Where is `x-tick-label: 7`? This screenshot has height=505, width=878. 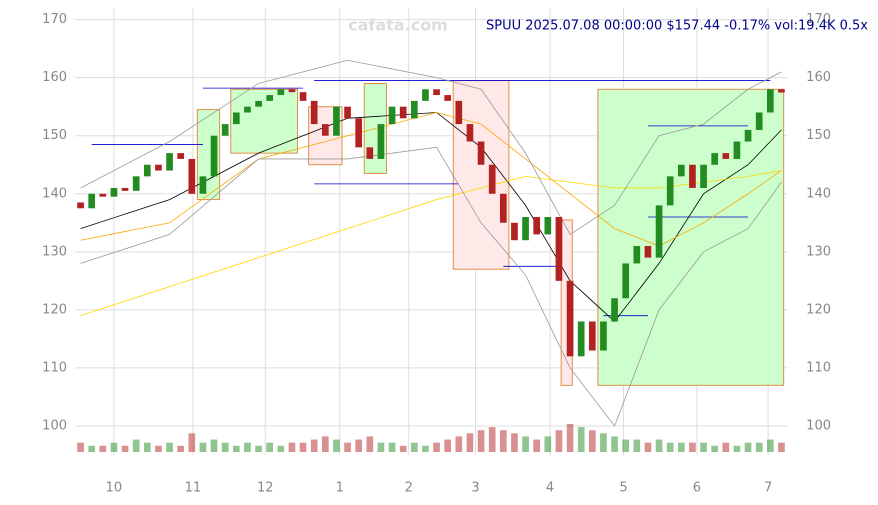
x-tick-label: 7 is located at coordinates (768, 488).